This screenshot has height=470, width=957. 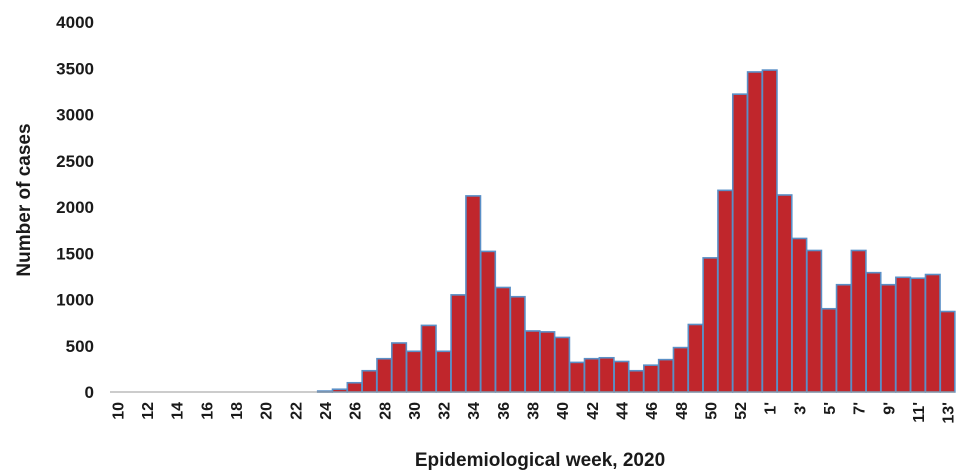 I want to click on x-tick-label: 9', so click(x=889, y=408).